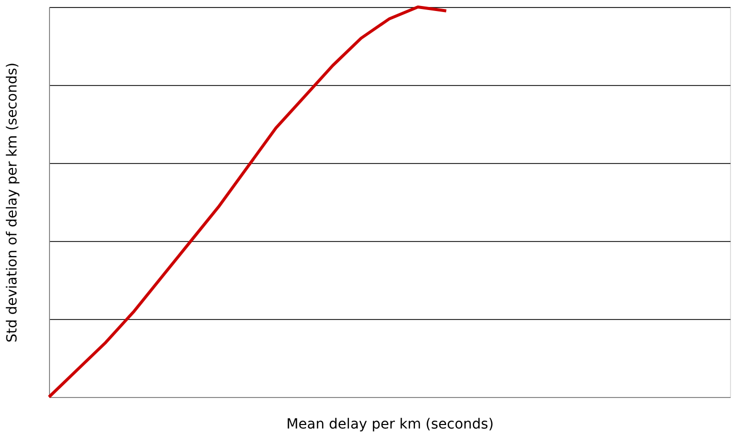 The image size is (735, 436). I want to click on y-axis-title: Std deviation of delay per km (seconds), so click(12, 202).